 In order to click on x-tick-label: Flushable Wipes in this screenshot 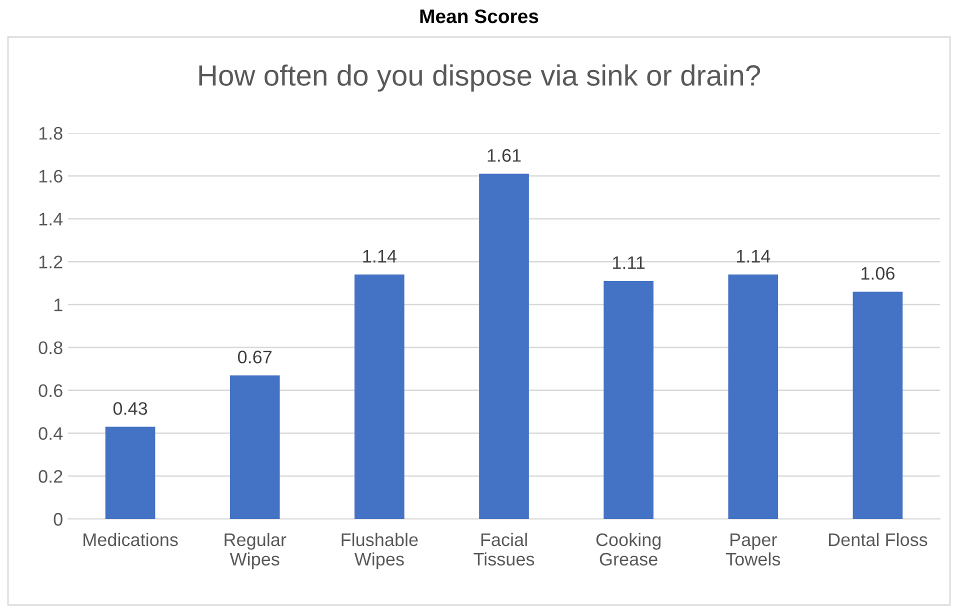, I will do `click(380, 551)`.